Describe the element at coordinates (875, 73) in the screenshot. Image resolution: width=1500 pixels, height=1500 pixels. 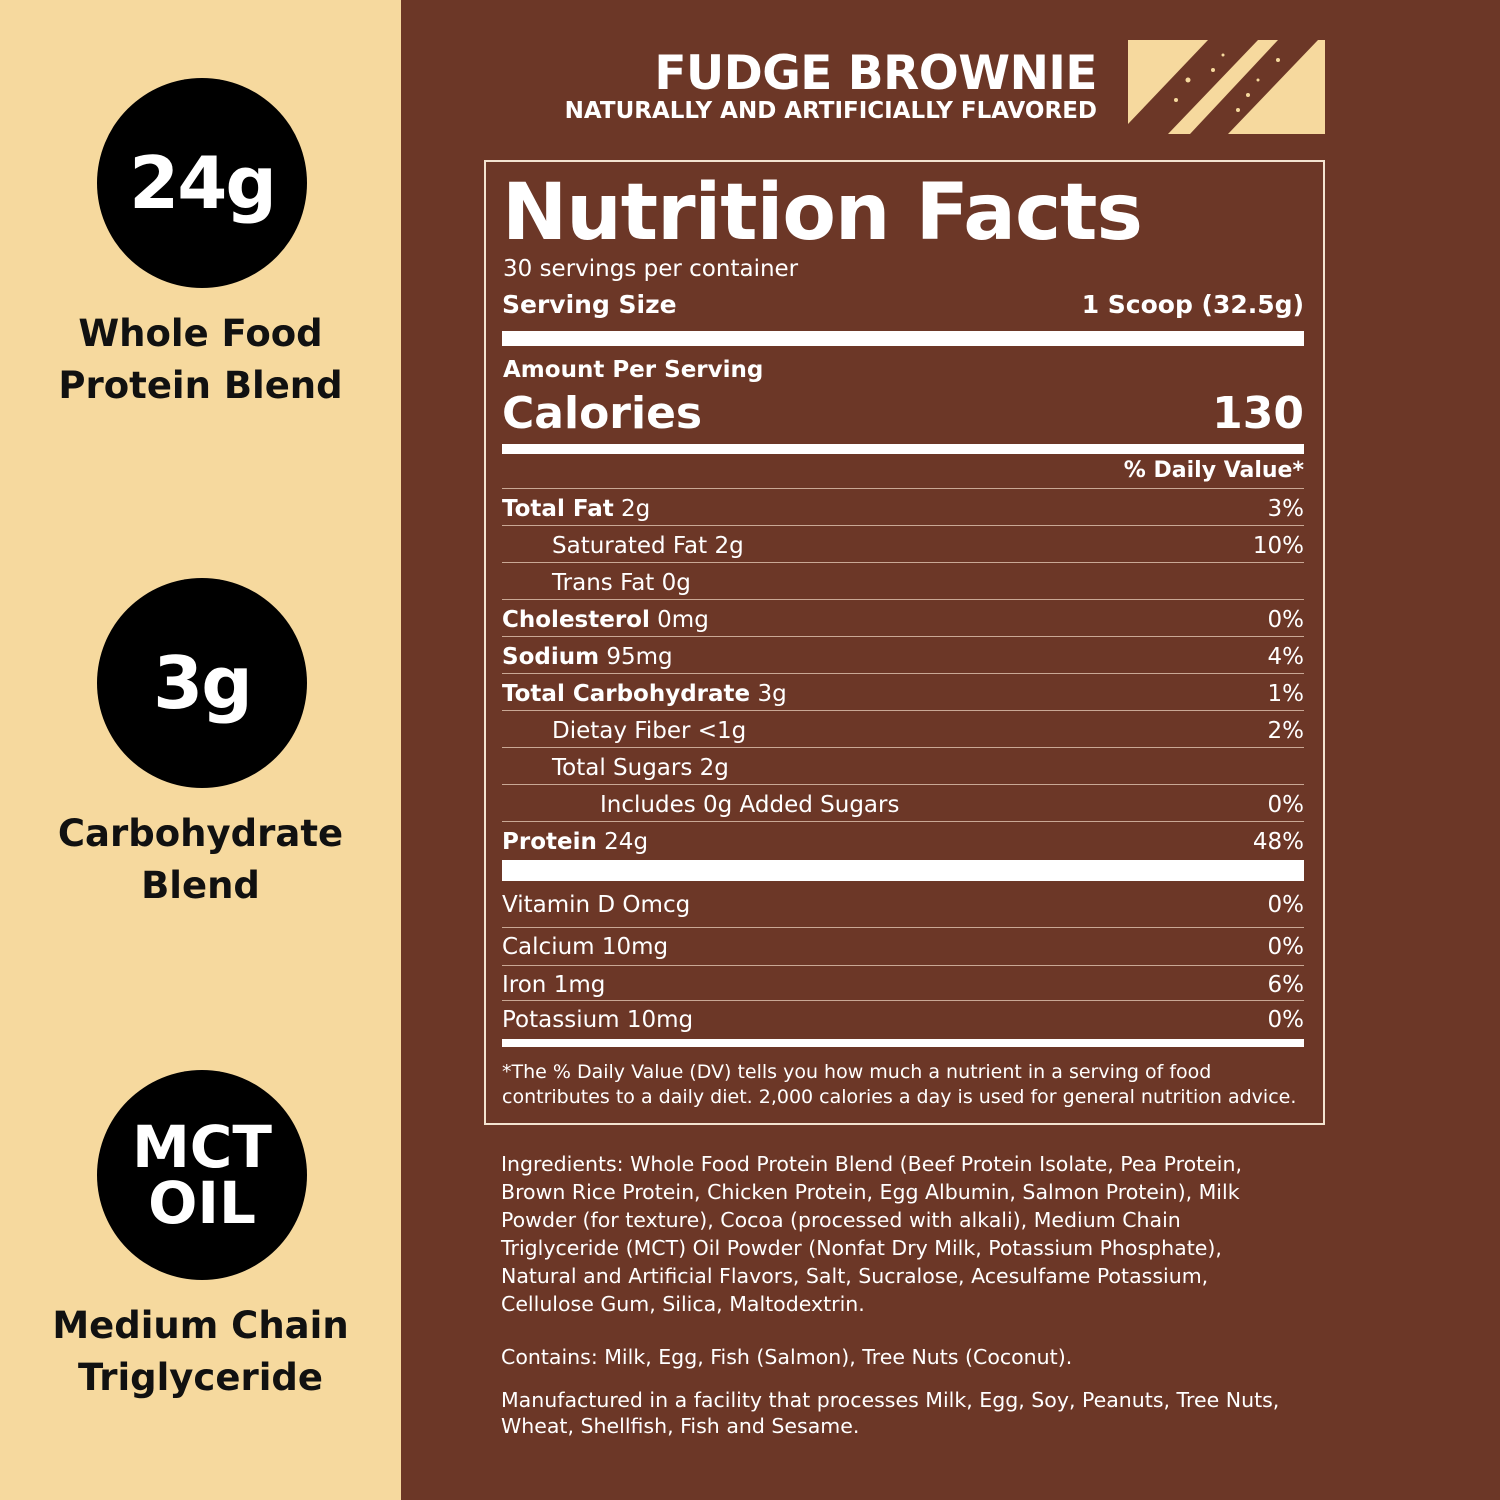
I see `flavor-title: FUDGE BROWNIE` at that location.